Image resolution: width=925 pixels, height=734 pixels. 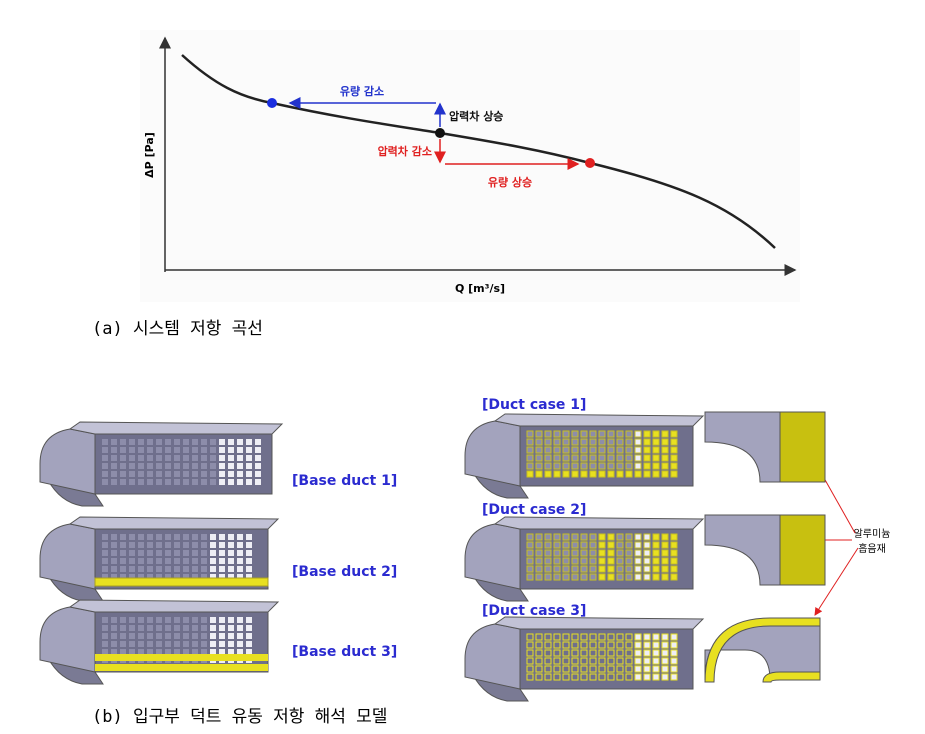 I want to click on absorber, so click(x=791, y=677).